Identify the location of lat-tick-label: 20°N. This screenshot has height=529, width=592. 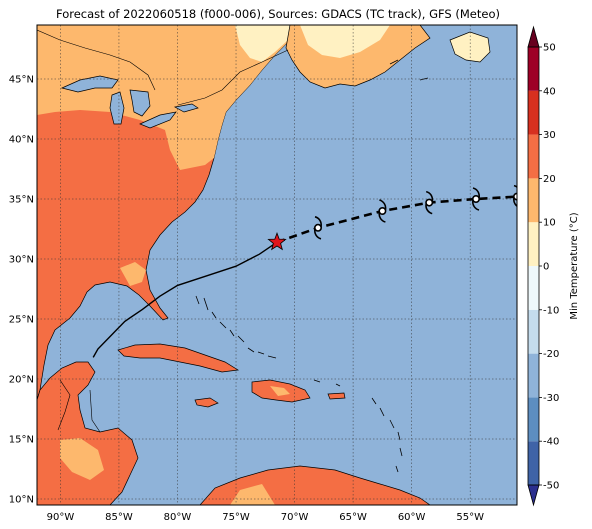
(21, 380).